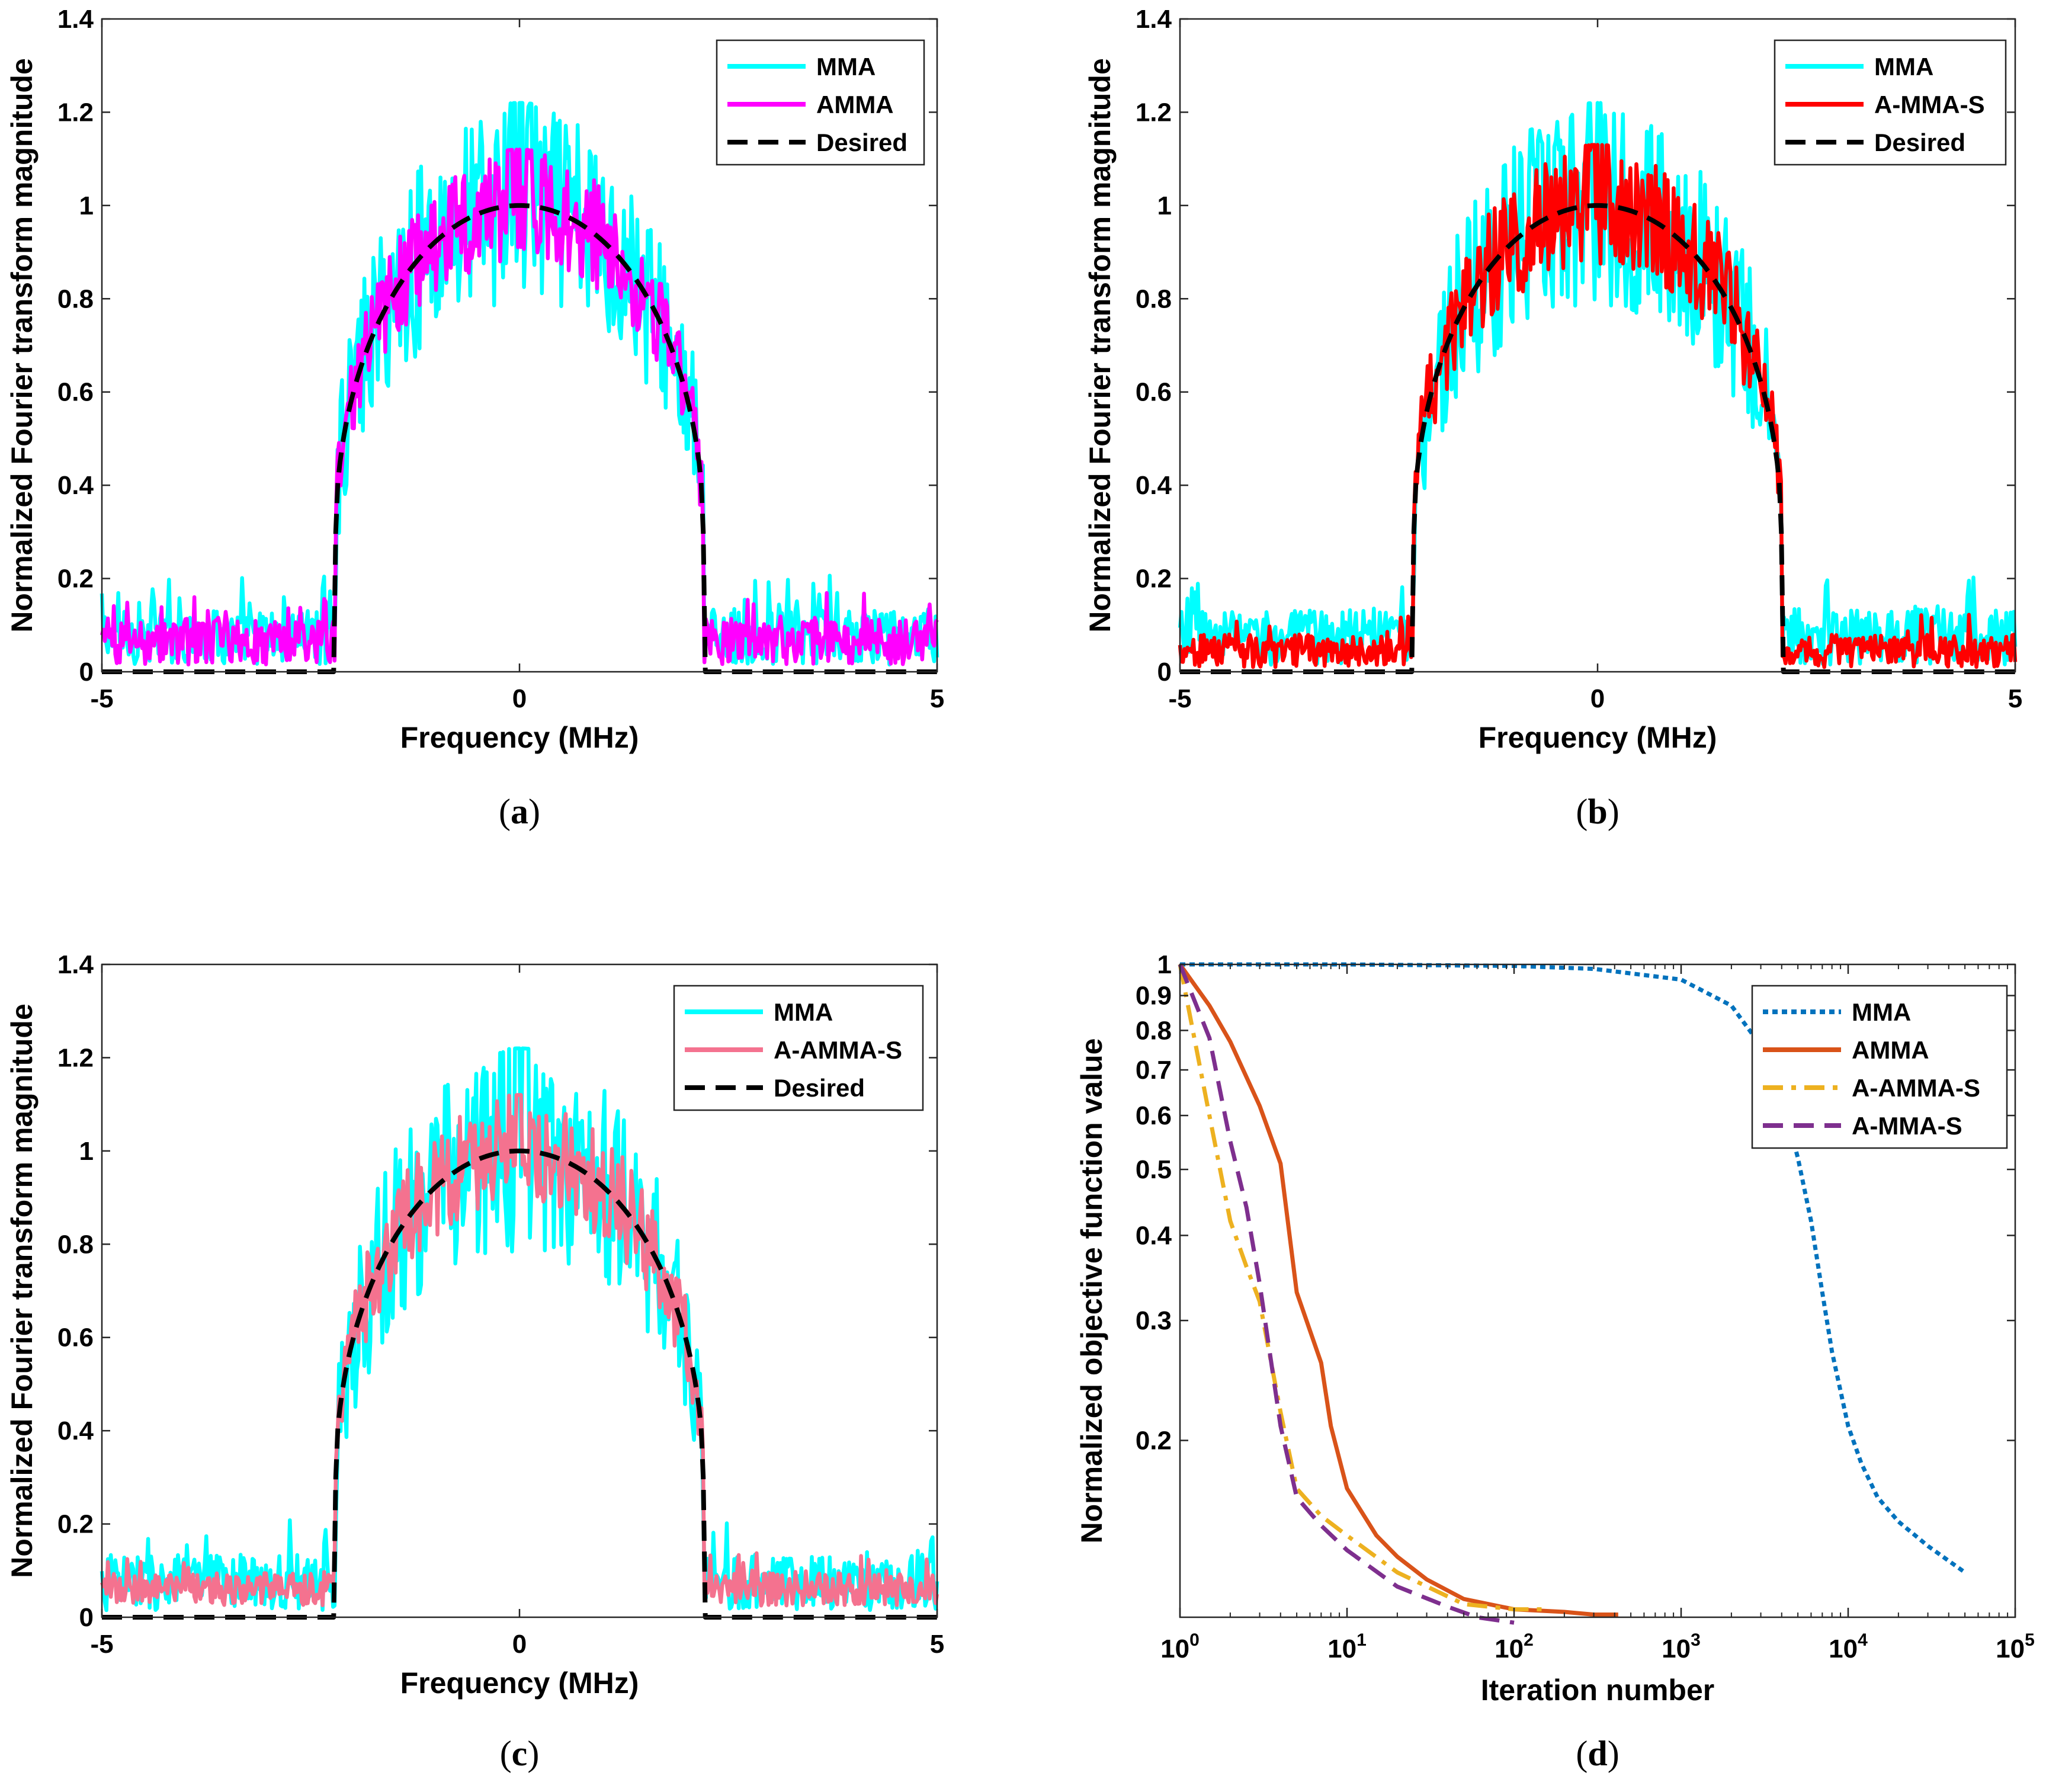 The height and width of the screenshot is (1792, 2046). I want to click on y-tick-label: 0.3, so click(1154, 1320).